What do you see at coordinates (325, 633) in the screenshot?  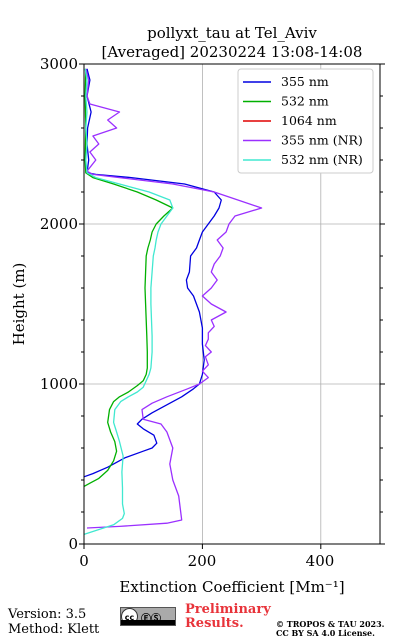 I see `copyright-line-2: CC BY SA 4.0 License.` at bounding box center [325, 633].